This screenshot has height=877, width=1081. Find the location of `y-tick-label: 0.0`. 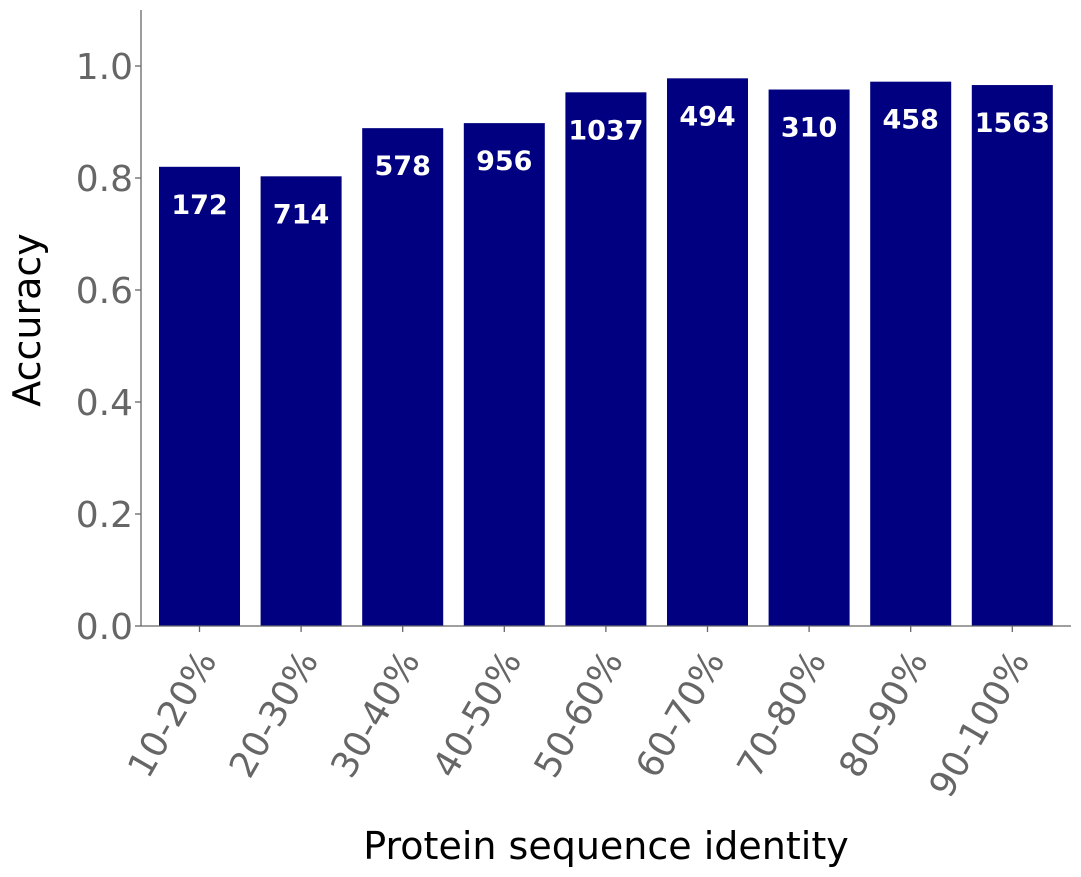

y-tick-label: 0.0 is located at coordinates (104, 627).